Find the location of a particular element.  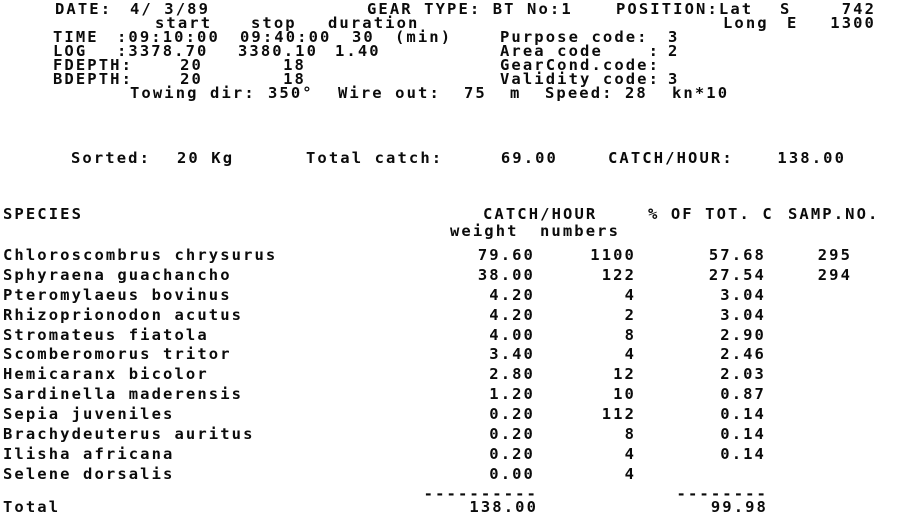

date-label: DATE: is located at coordinates (84, 9).